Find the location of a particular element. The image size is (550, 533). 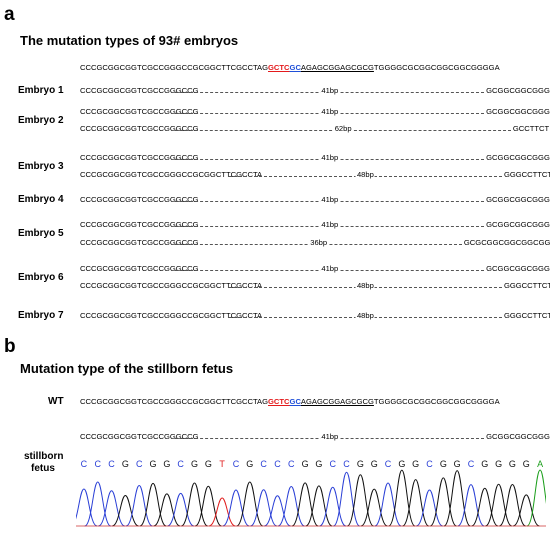

trace-base-10: T is located at coordinates (222, 464).